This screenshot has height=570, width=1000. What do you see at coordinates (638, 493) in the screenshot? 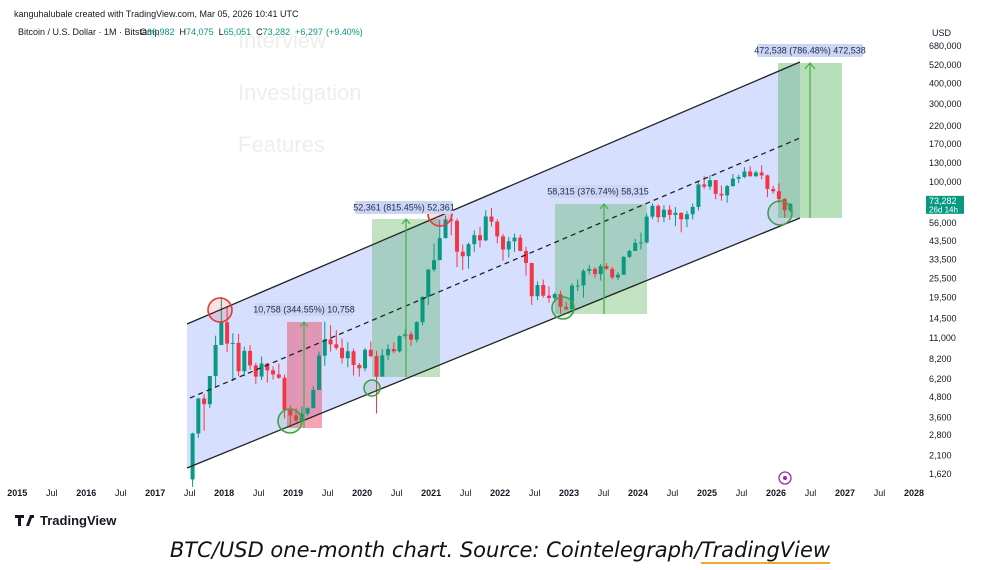
I see `x-tick-label: 2024` at bounding box center [638, 493].